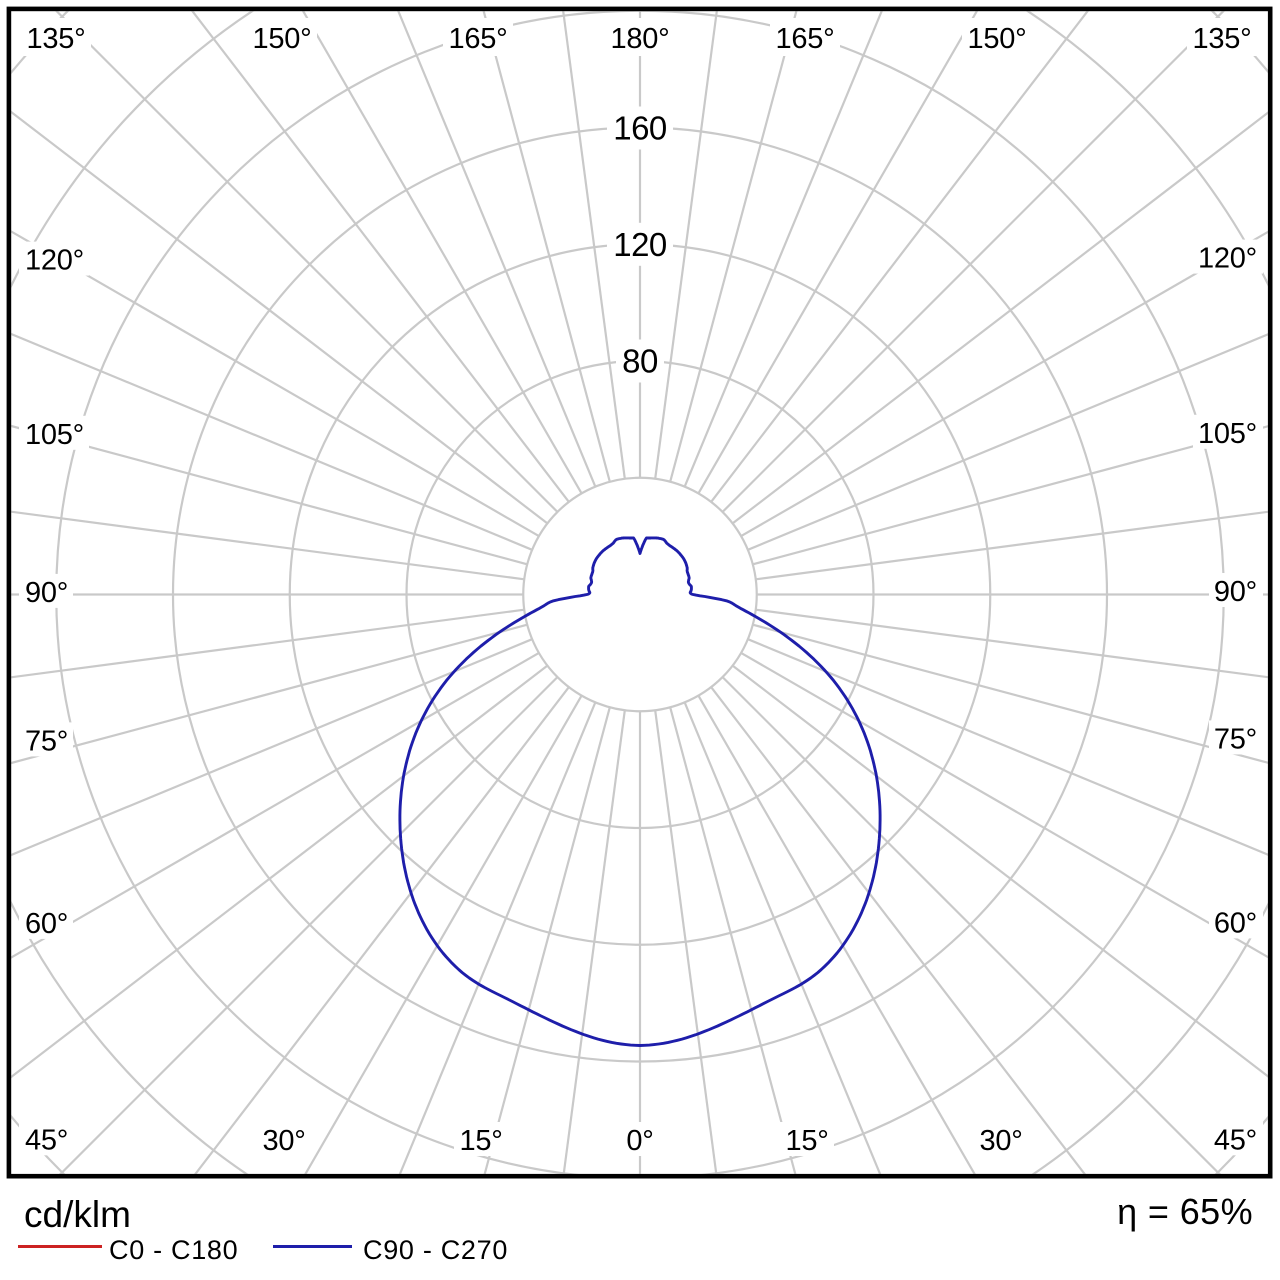 Image resolution: width=1280 pixels, height=1280 pixels. What do you see at coordinates (640, 361) in the screenshot?
I see `svg-text: 80` at bounding box center [640, 361].